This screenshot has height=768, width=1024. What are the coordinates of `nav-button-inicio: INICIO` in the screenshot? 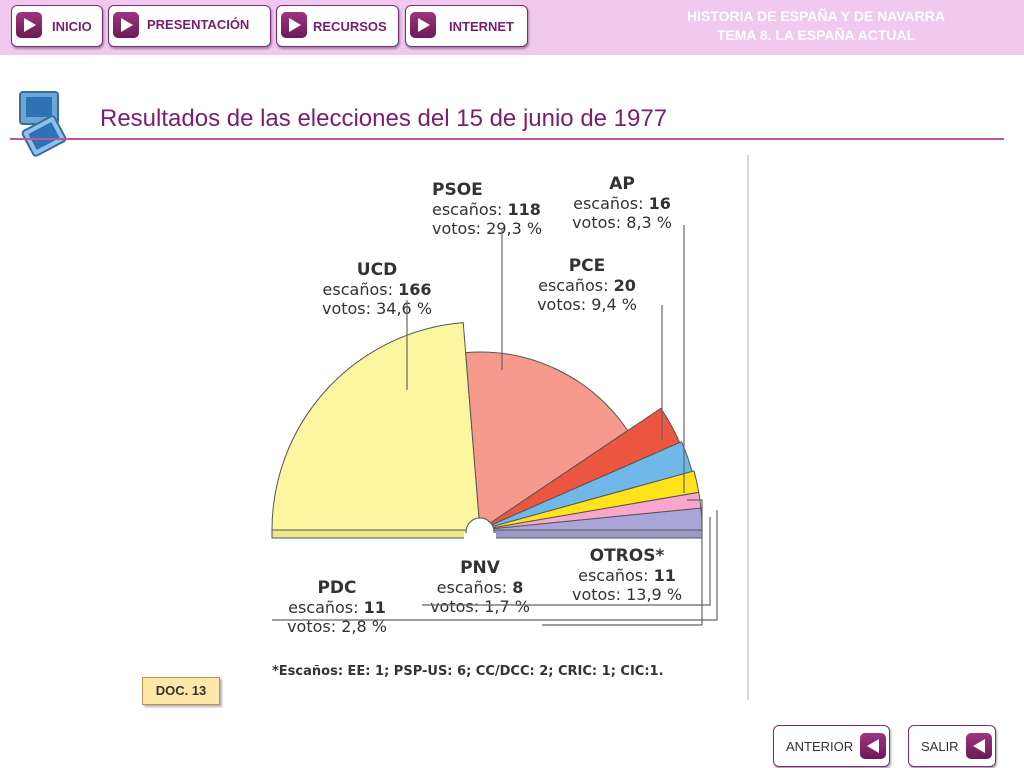 It's located at (57, 26).